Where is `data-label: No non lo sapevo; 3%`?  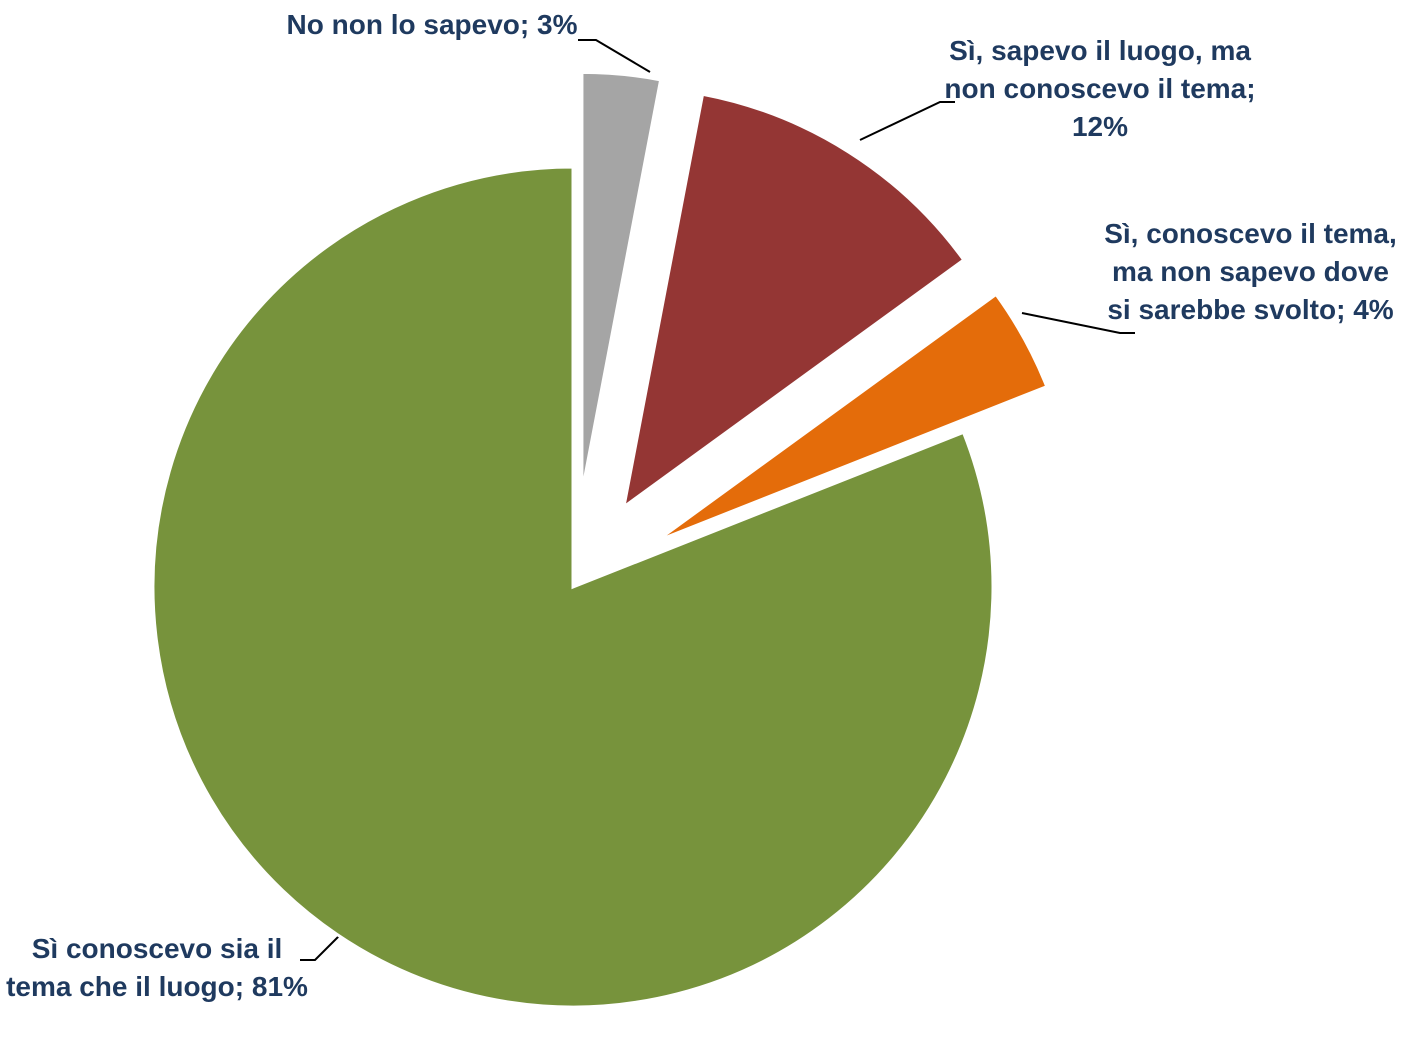
data-label: No non lo sapevo; 3% is located at coordinates (432, 25).